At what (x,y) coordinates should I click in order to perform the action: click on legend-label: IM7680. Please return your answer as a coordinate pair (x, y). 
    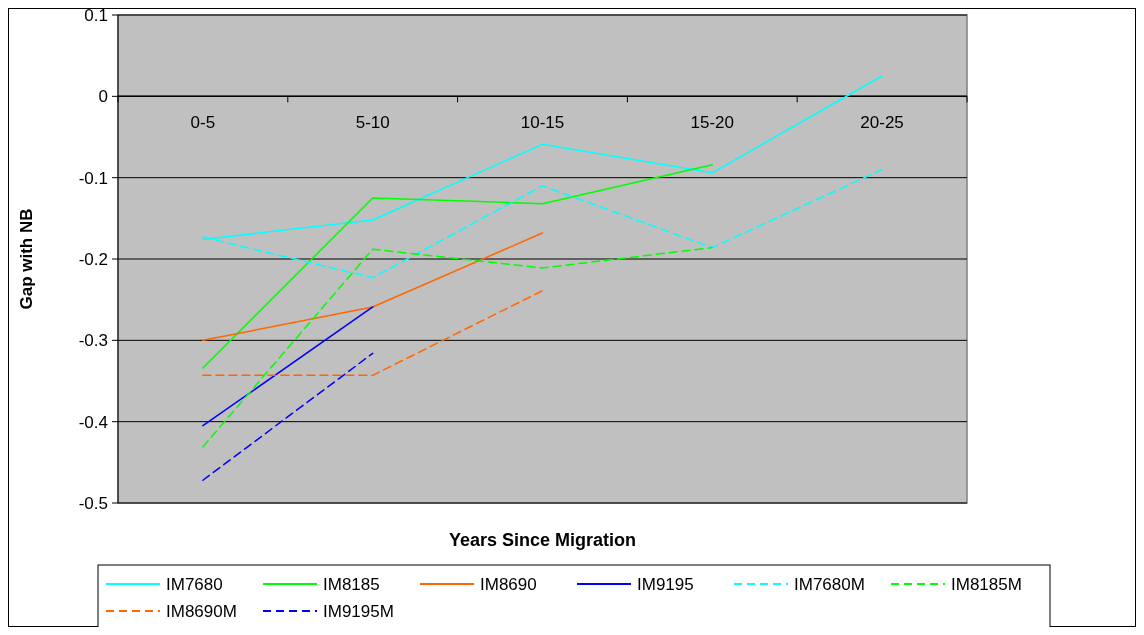
    Looking at the image, I should click on (194, 584).